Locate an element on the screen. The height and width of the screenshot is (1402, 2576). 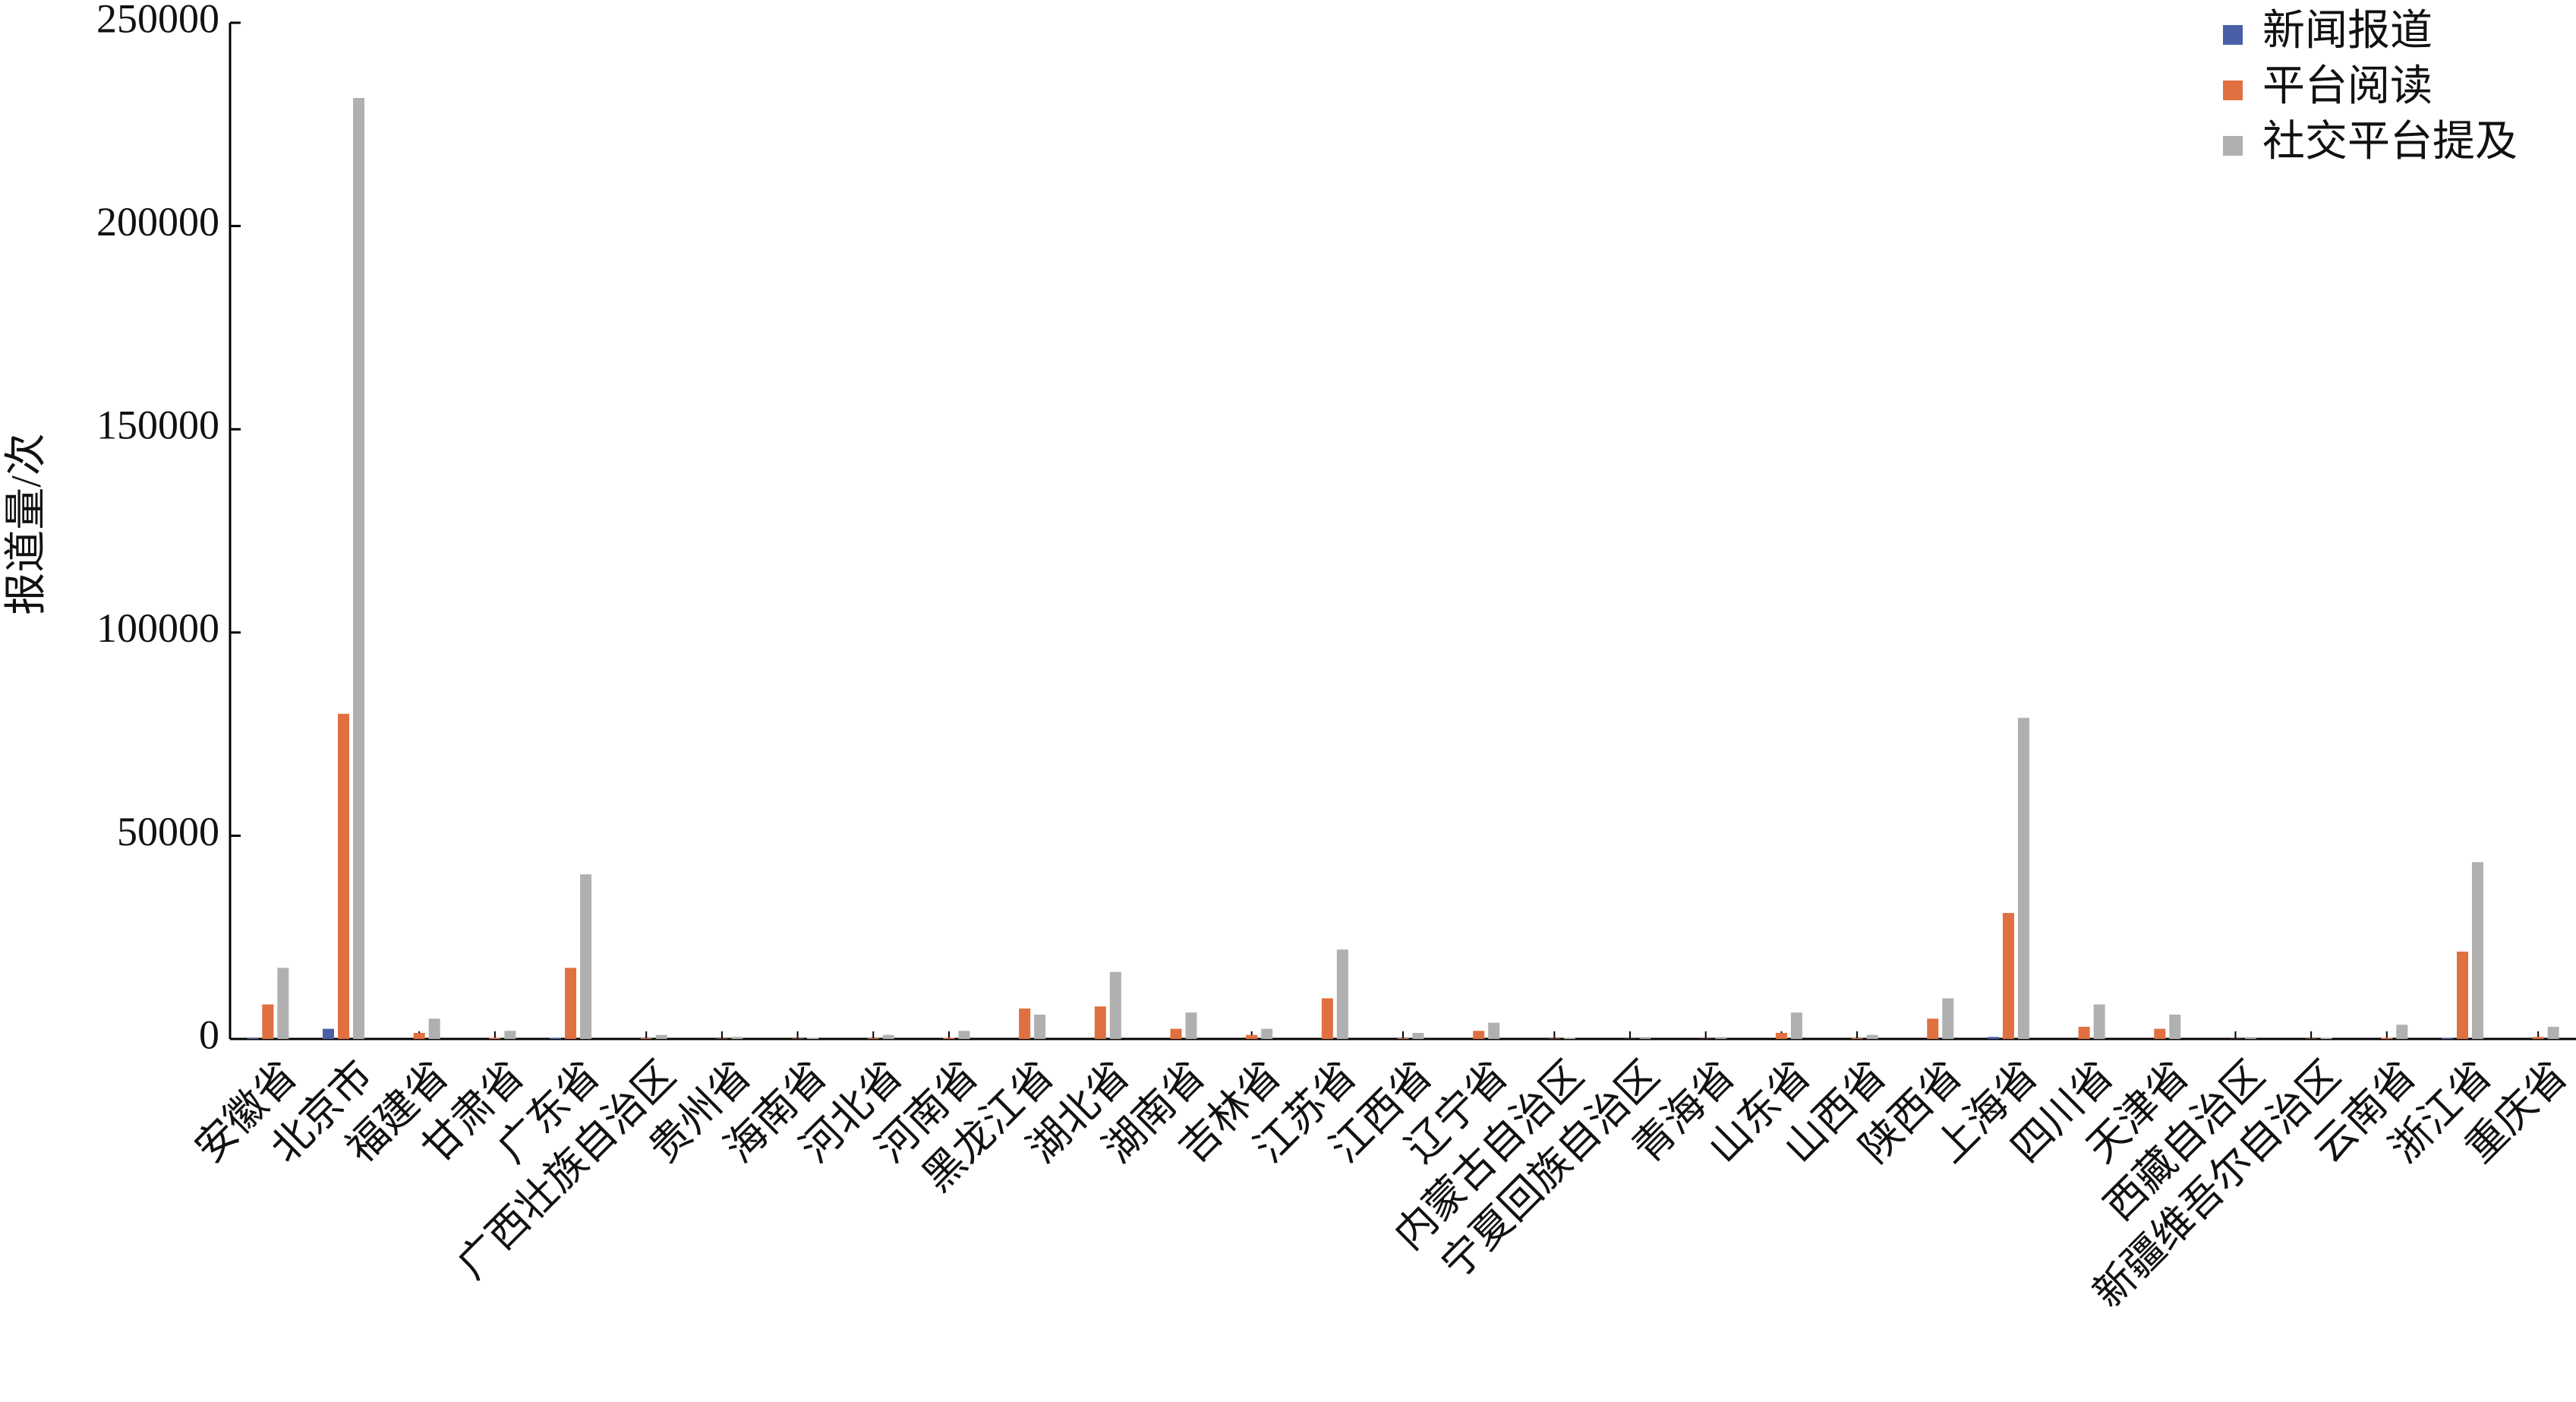
y-tick-label: 50000 is located at coordinates (168, 831).